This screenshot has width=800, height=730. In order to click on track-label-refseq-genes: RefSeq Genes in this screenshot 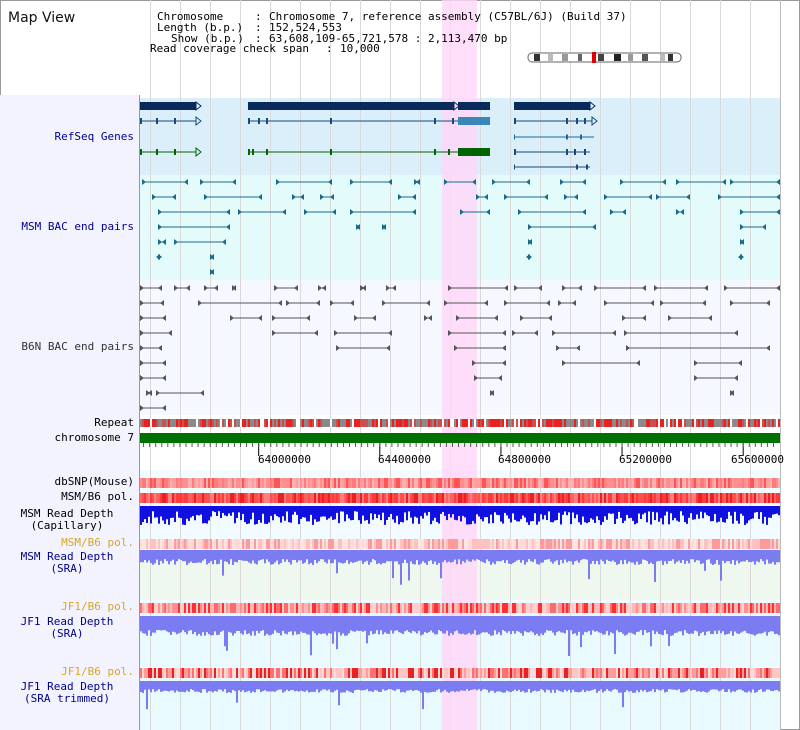, I will do `click(94, 136)`.